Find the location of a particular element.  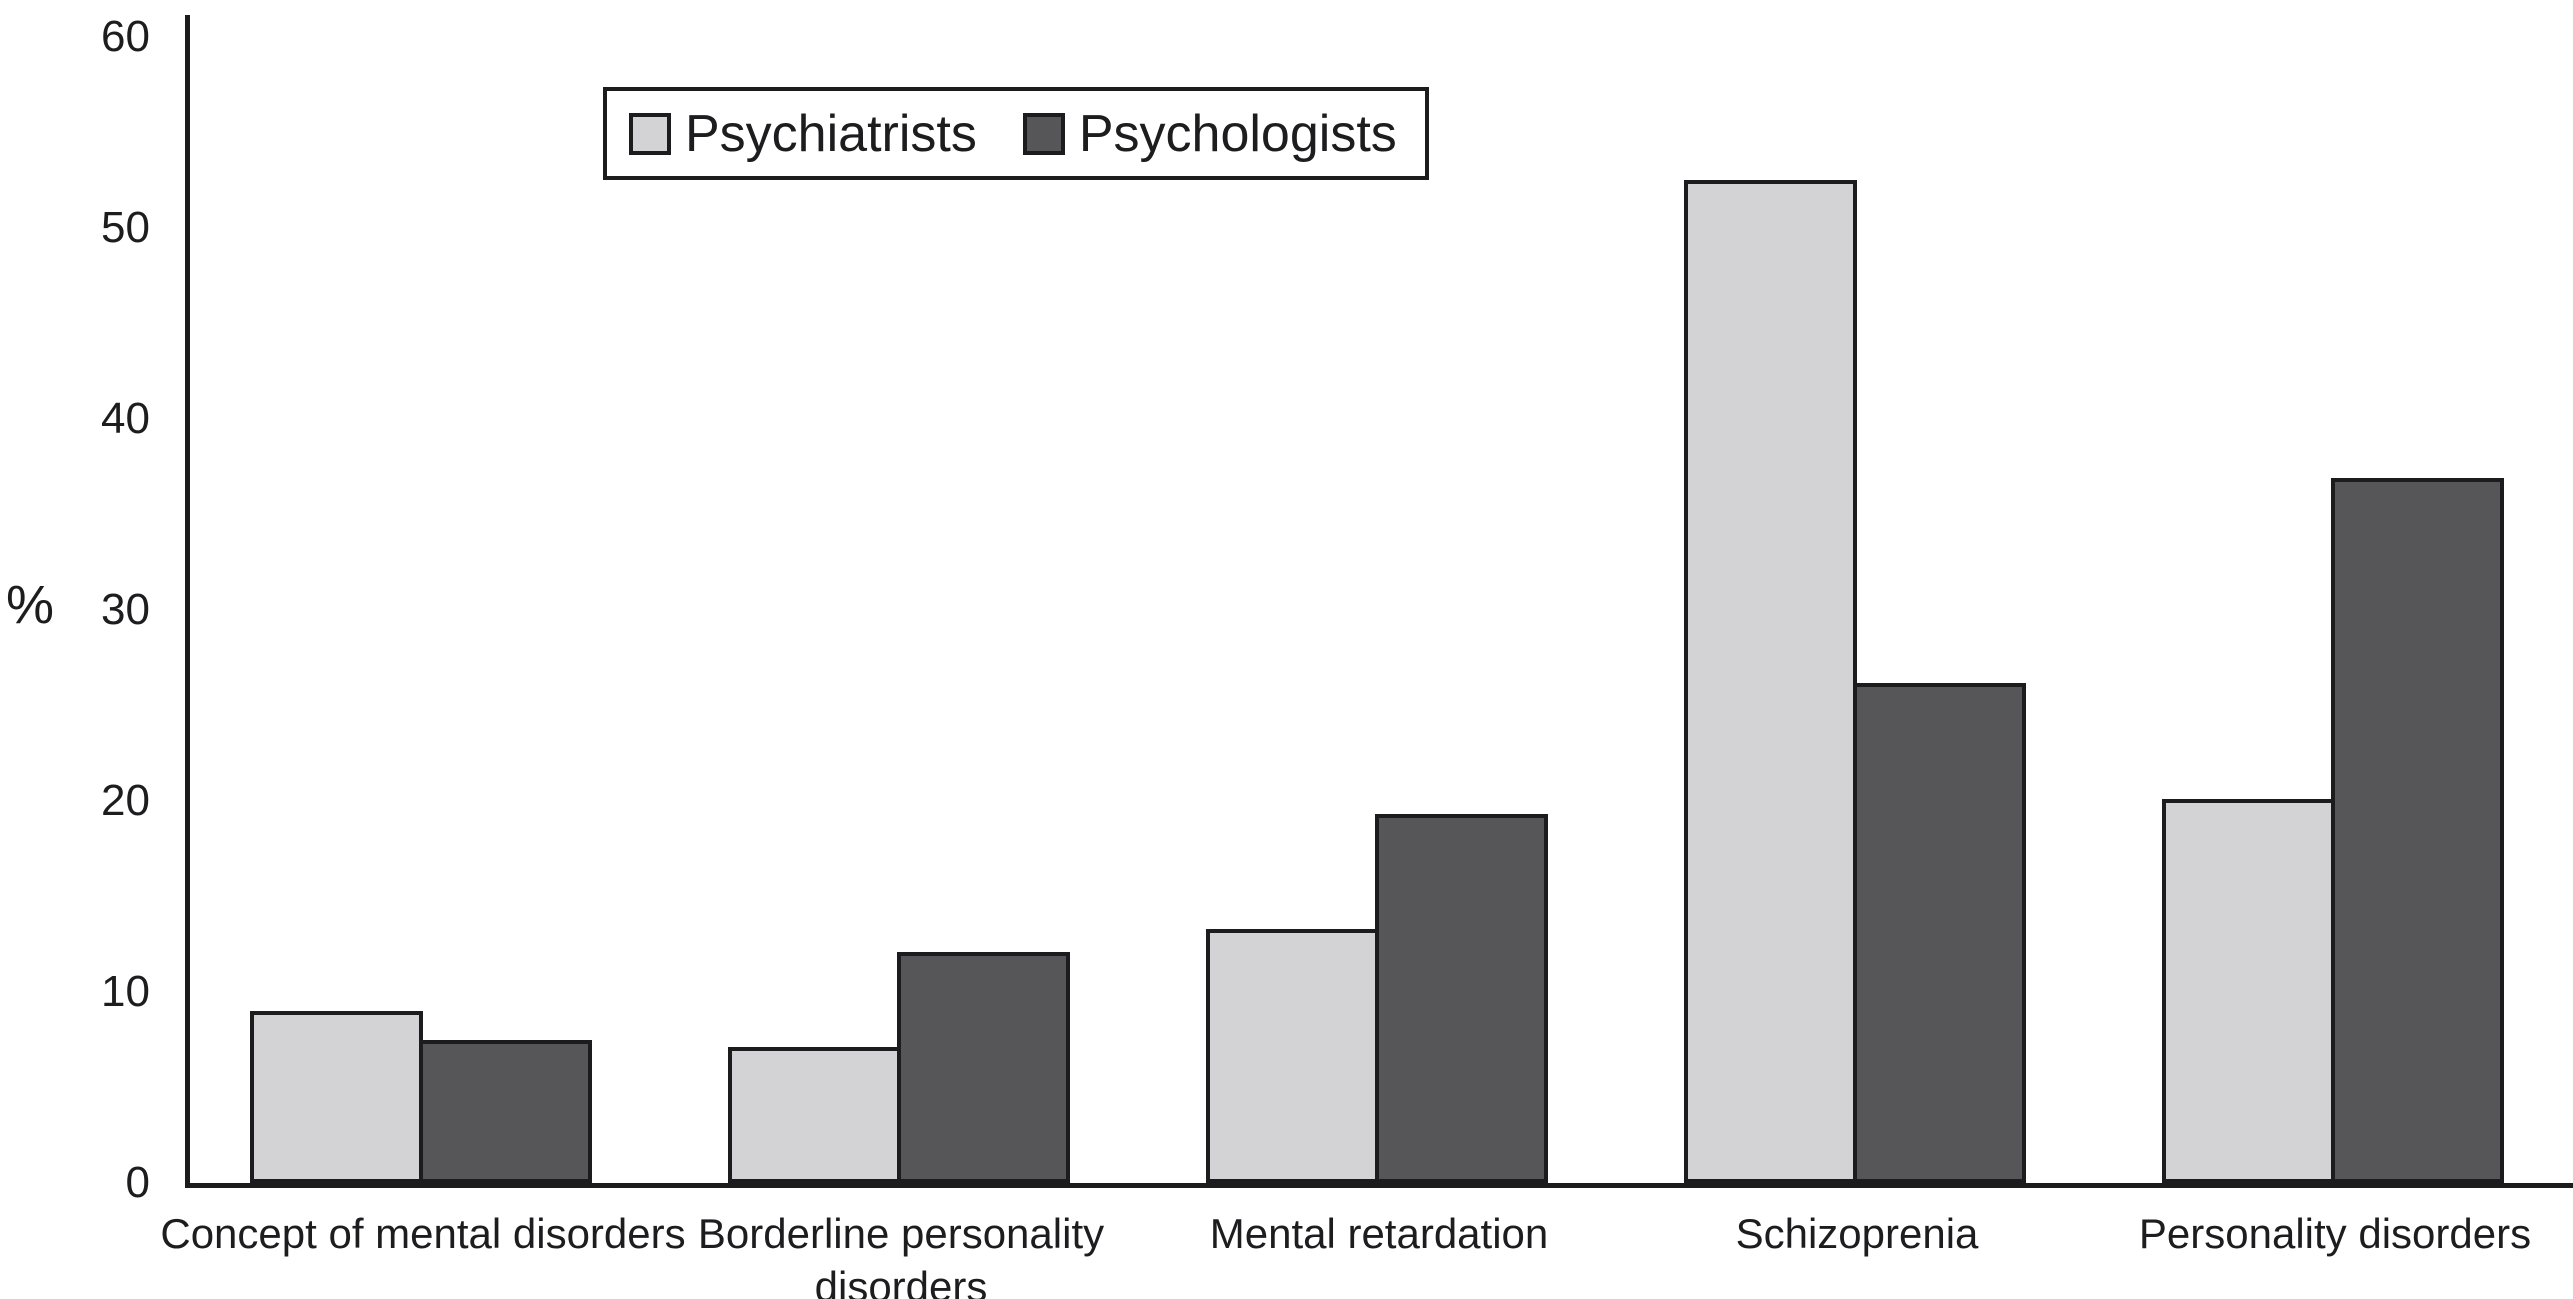

y-tick-label: 30 is located at coordinates (125, 609).